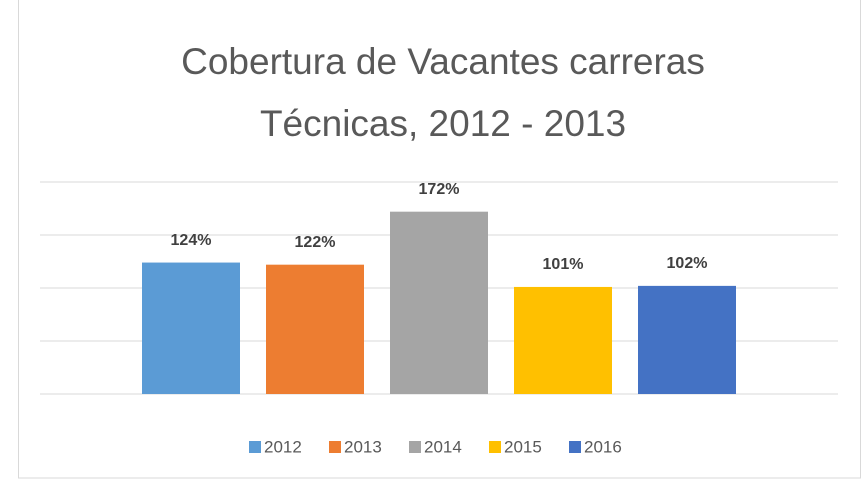 This screenshot has height=479, width=862. What do you see at coordinates (439, 189) in the screenshot?
I see `value-label: 172%` at bounding box center [439, 189].